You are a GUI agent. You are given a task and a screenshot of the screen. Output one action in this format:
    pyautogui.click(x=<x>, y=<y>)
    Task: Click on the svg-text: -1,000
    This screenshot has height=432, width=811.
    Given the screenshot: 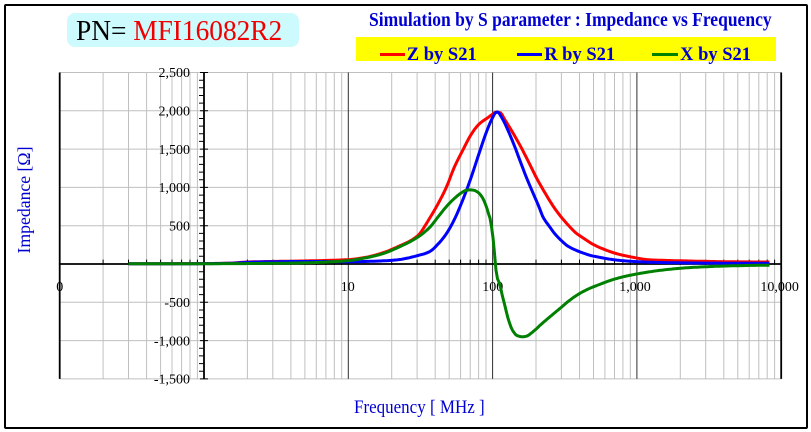 What is the action you would take?
    pyautogui.click(x=172, y=341)
    